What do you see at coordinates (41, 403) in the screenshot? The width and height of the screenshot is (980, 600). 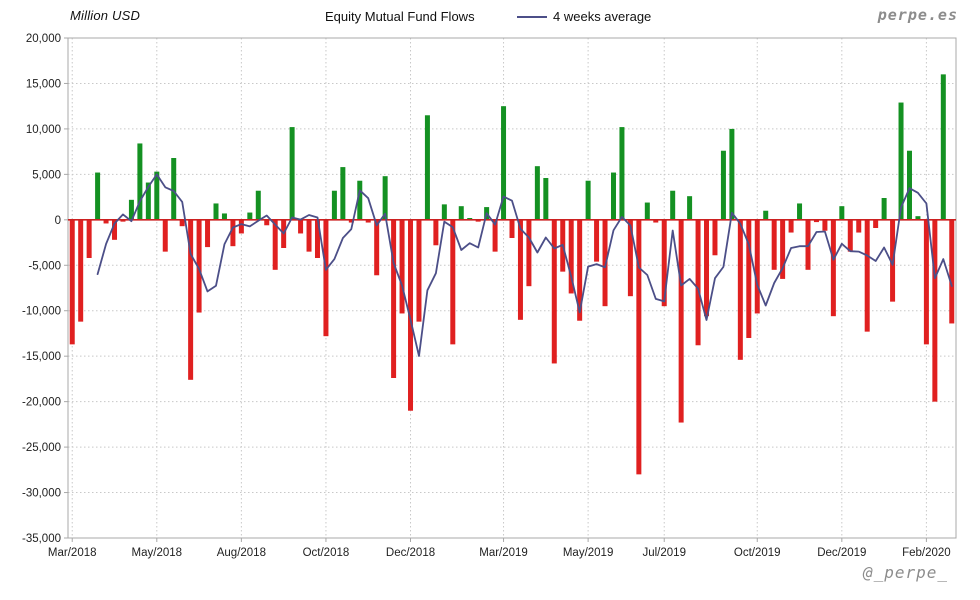 I see `y-tick-label: -20,000` at bounding box center [41, 403].